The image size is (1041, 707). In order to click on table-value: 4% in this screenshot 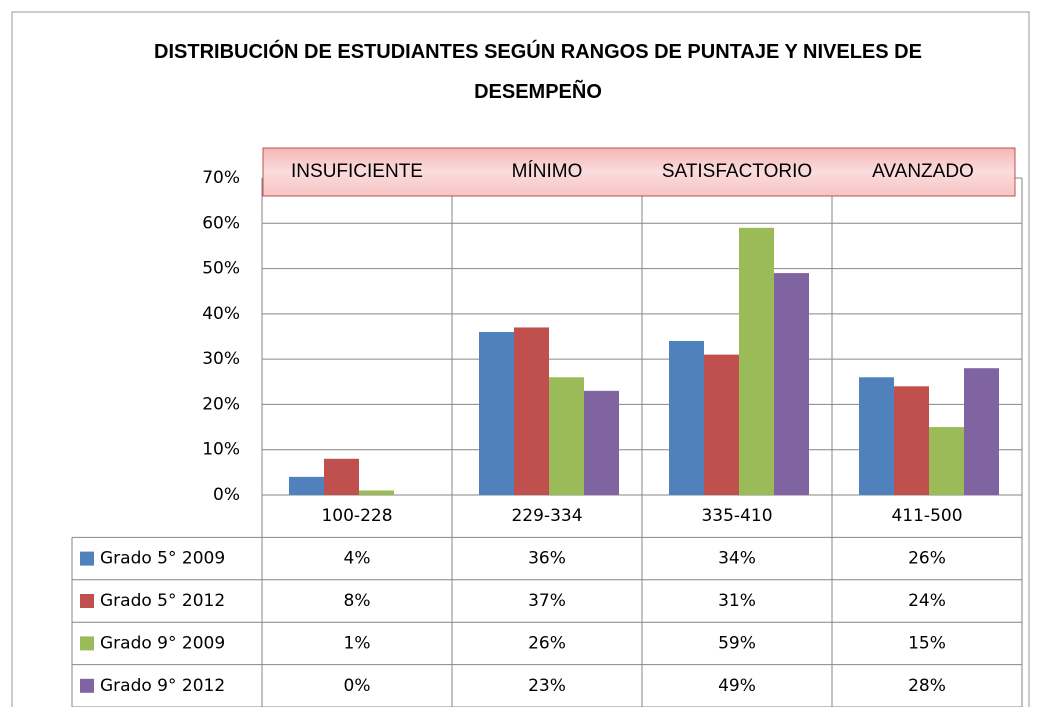, I will do `click(357, 559)`.